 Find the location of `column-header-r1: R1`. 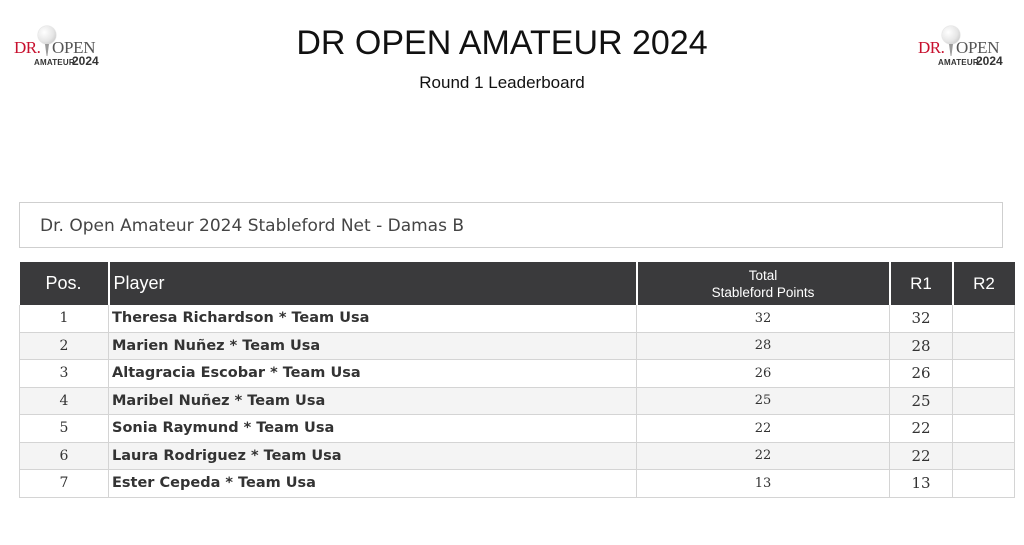

column-header-r1: R1 is located at coordinates (921, 283).